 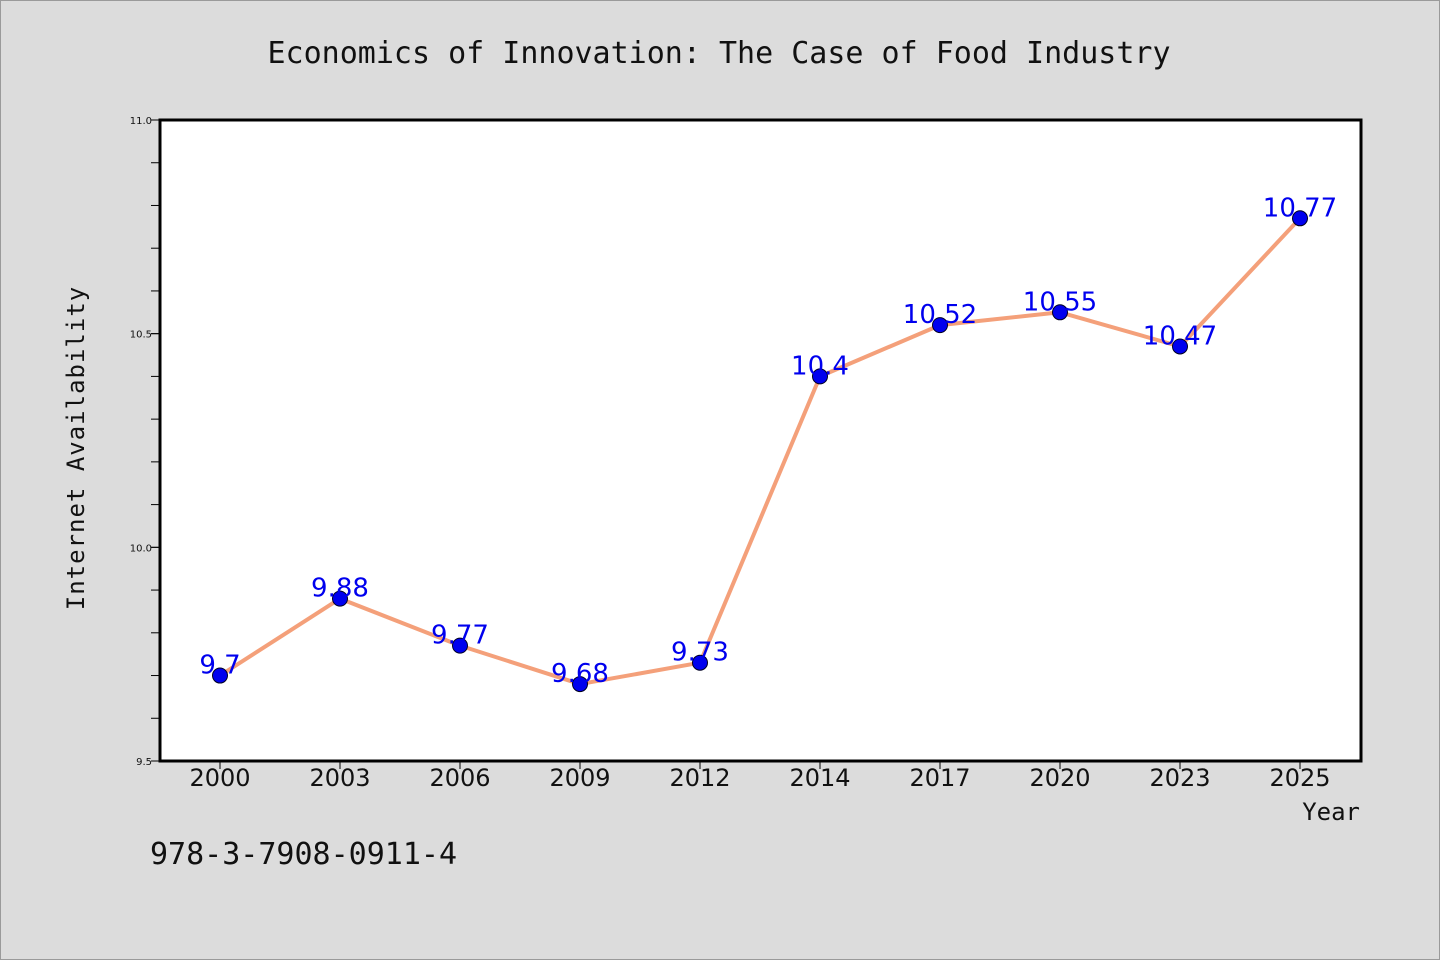 I want to click on data-label: 9.68, so click(x=580, y=674).